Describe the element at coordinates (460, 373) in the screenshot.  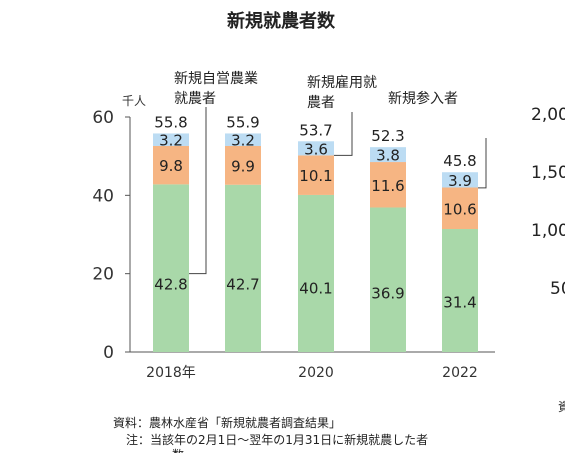
I see `x-tick-label-4: 2022` at that location.